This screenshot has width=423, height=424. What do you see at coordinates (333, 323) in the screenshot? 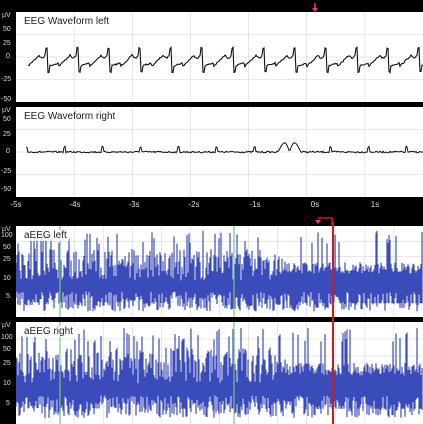
I see `time-cursor-line` at bounding box center [333, 323].